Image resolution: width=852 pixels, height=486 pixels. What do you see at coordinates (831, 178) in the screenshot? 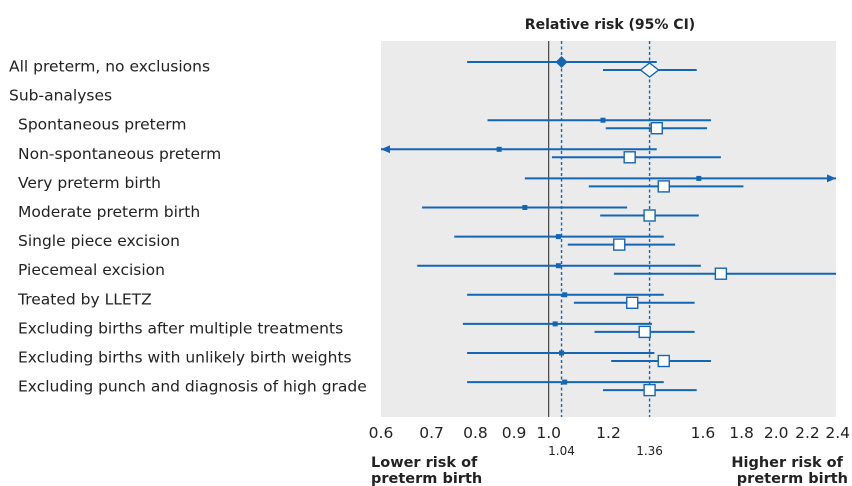
I see `right-arrow-icon` at bounding box center [831, 178].